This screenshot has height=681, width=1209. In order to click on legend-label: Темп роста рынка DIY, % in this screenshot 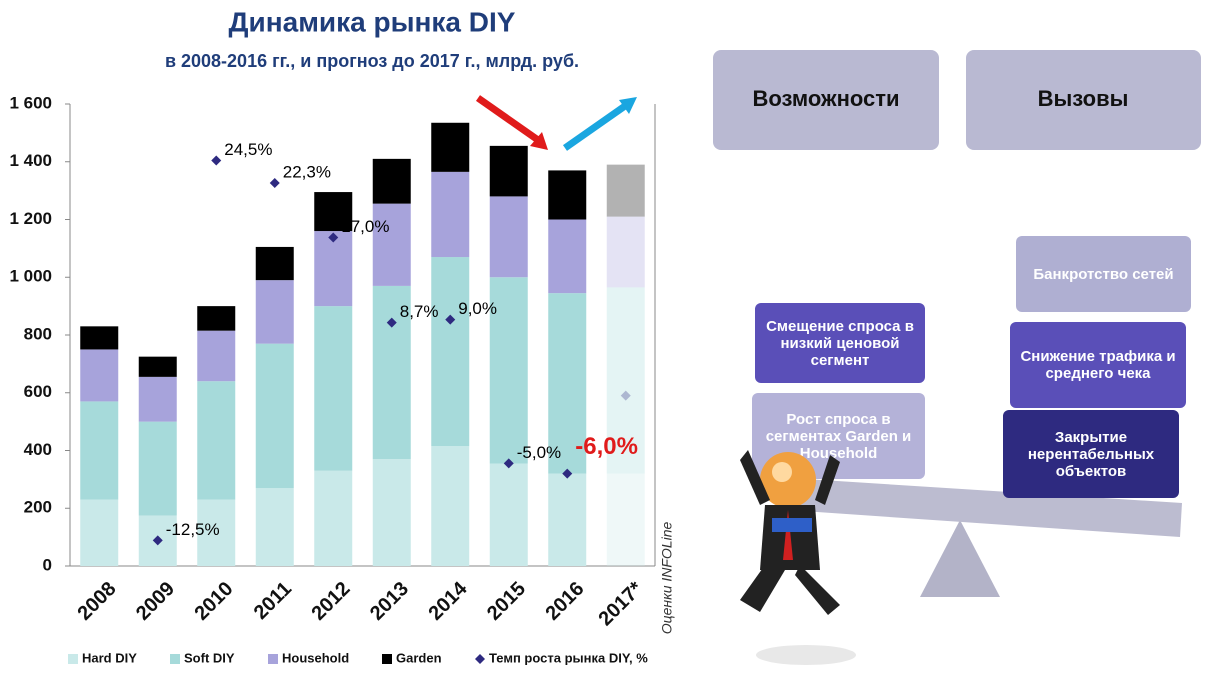, I will do `click(568, 657)`.